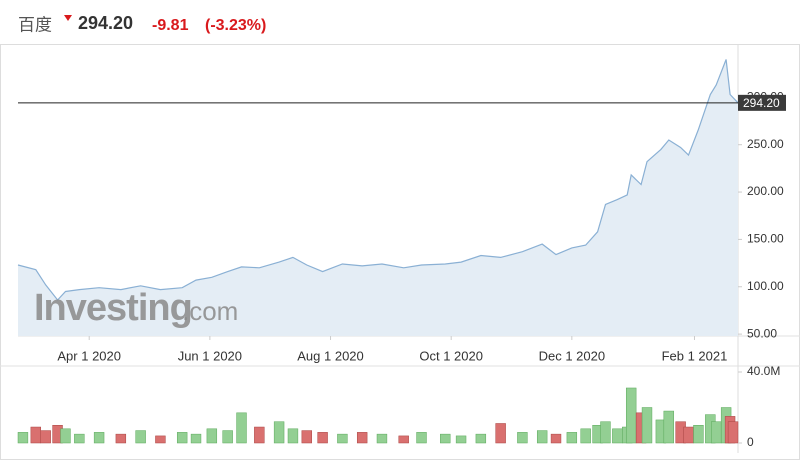 This screenshot has width=800, height=465. What do you see at coordinates (105, 23) in the screenshot?
I see `price: 294.20` at bounding box center [105, 23].